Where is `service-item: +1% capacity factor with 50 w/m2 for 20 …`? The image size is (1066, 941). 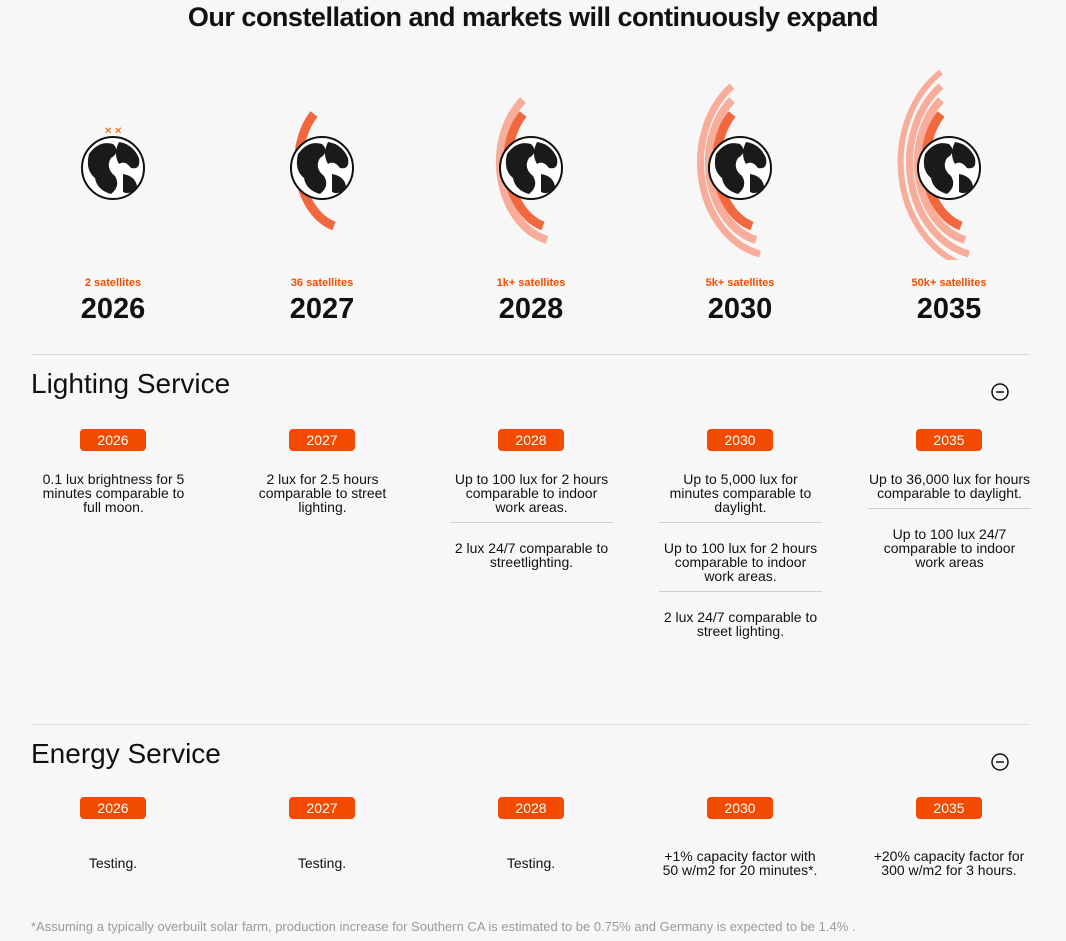 service-item: +1% capacity factor with 50 w/m2 for 20 … is located at coordinates (740, 863).